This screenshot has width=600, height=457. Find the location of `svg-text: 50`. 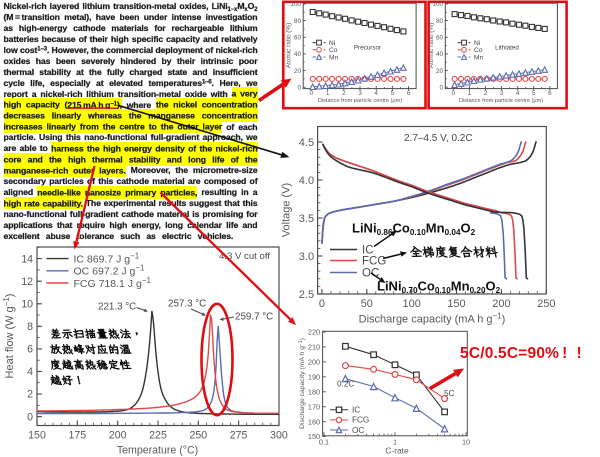

svg-text: 50 is located at coordinates (367, 304).